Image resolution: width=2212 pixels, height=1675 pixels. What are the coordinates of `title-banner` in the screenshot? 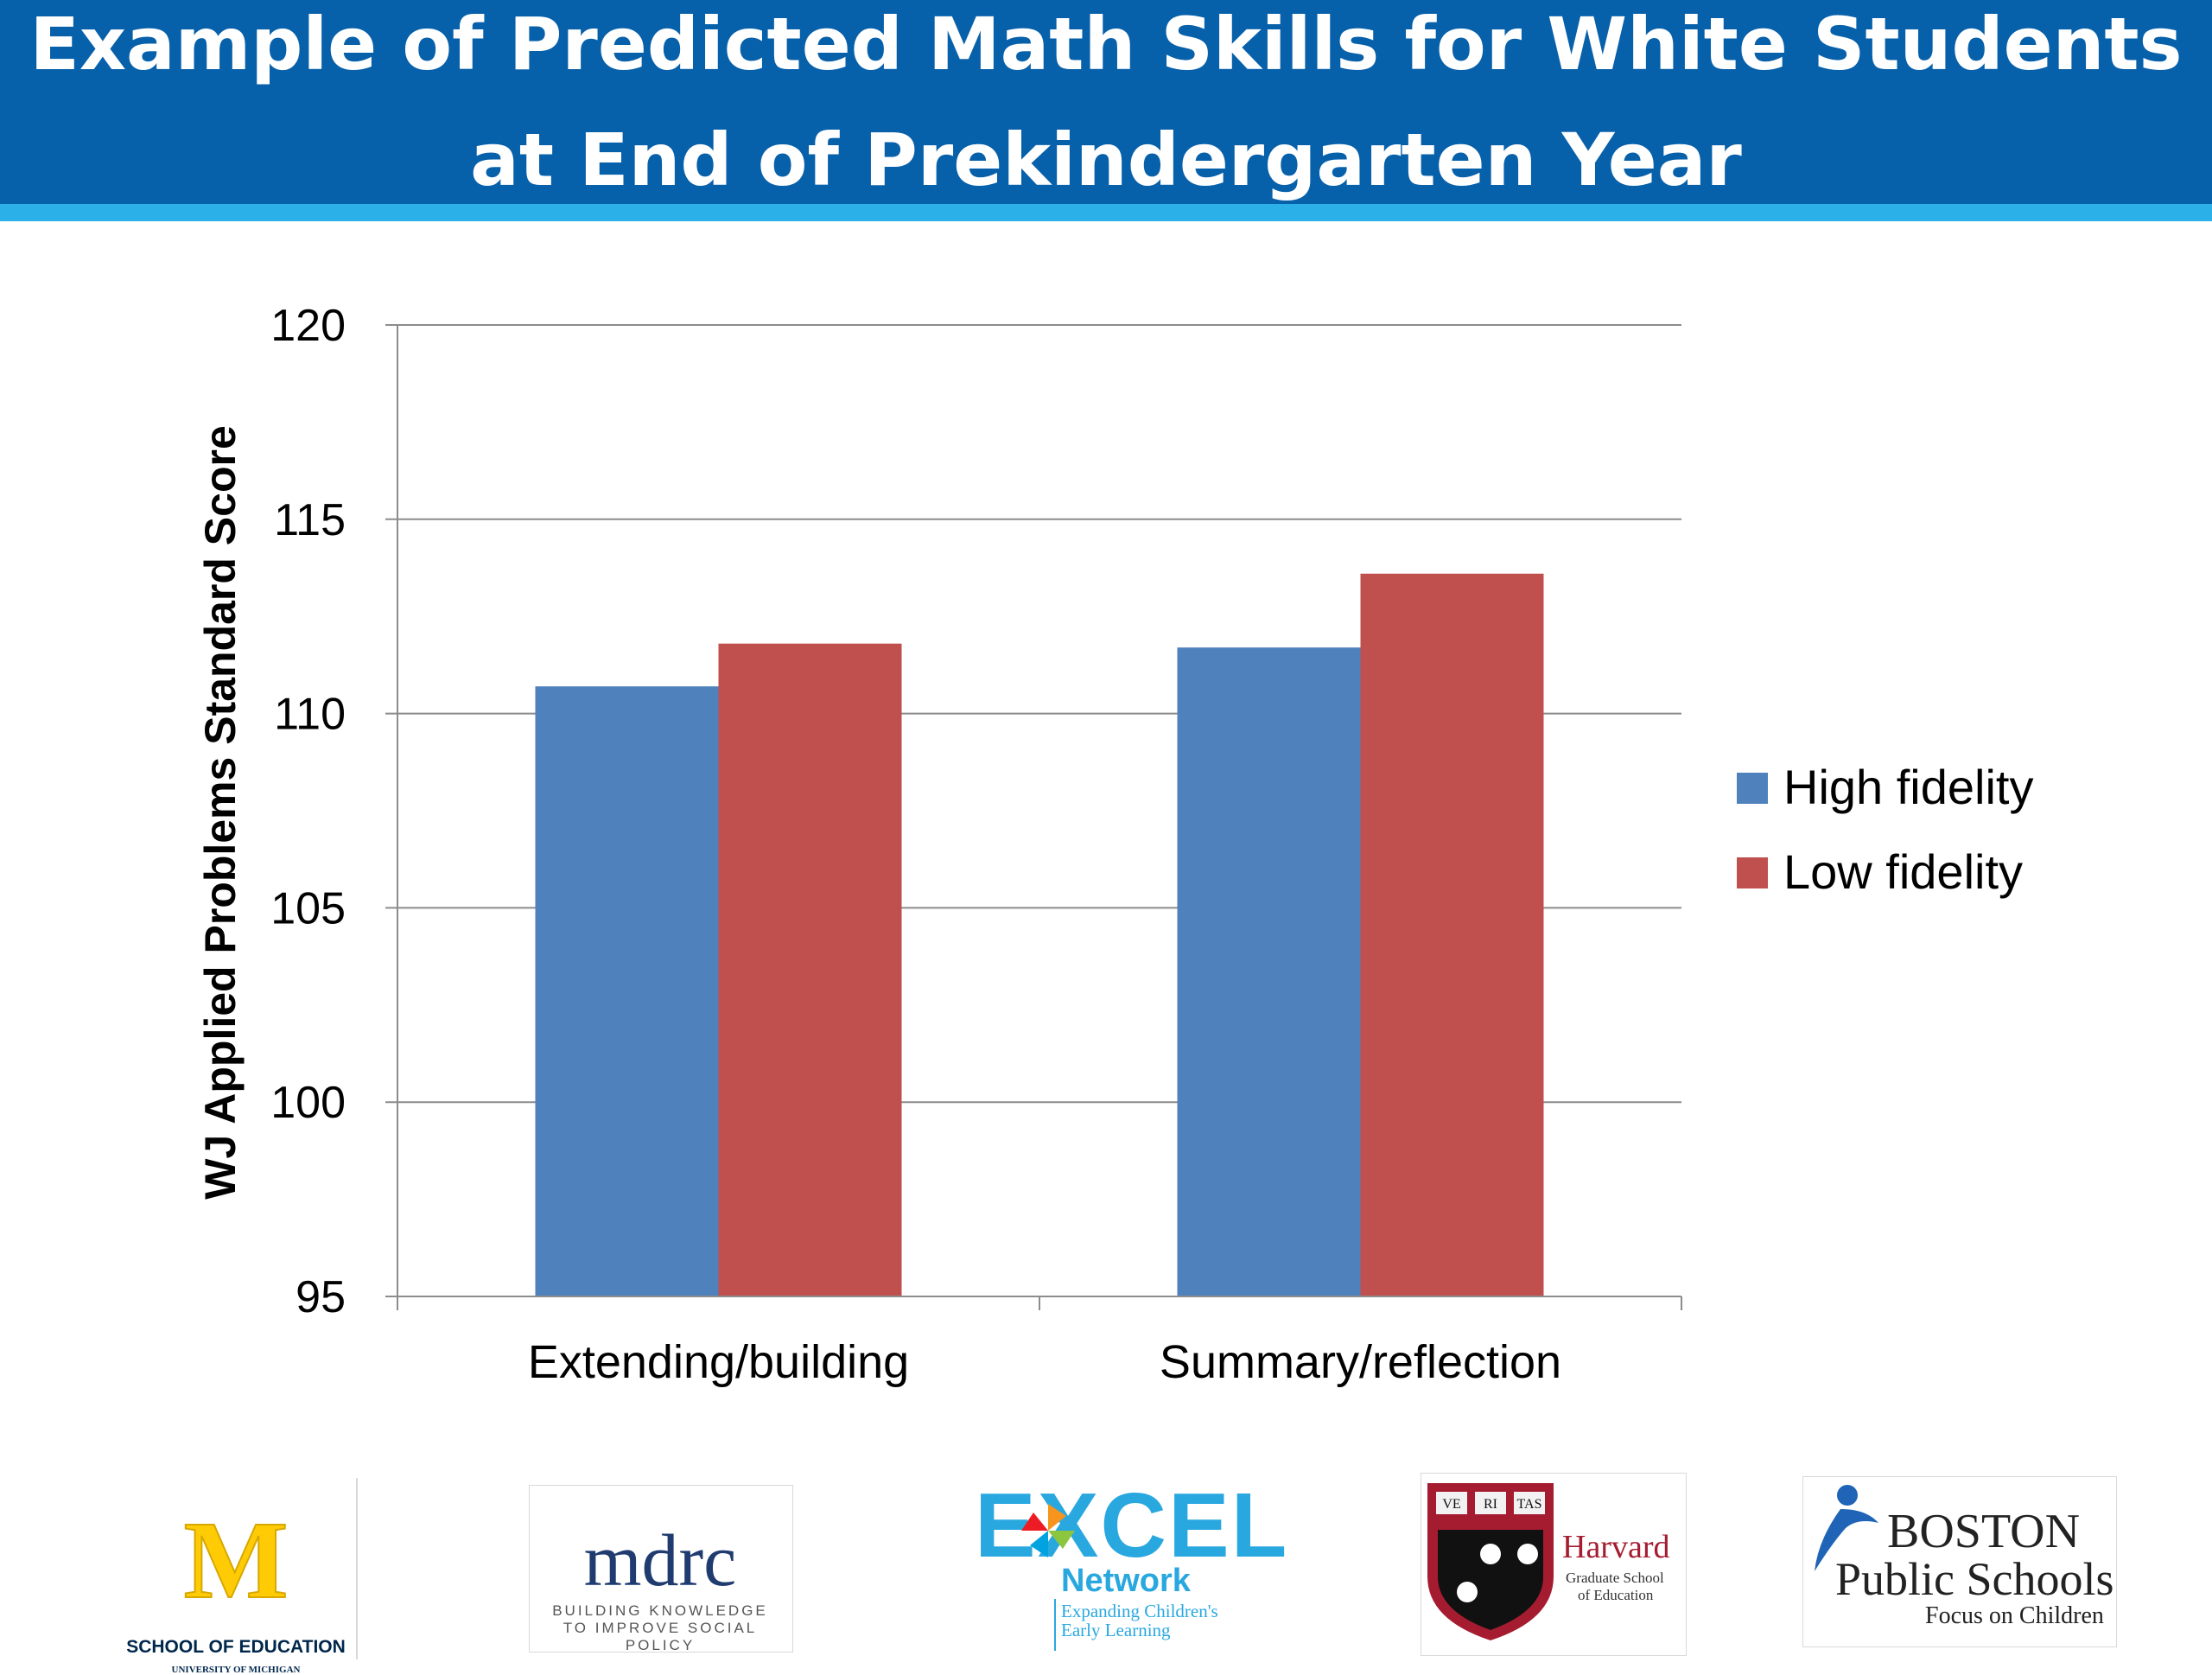 It's located at (1106, 102).